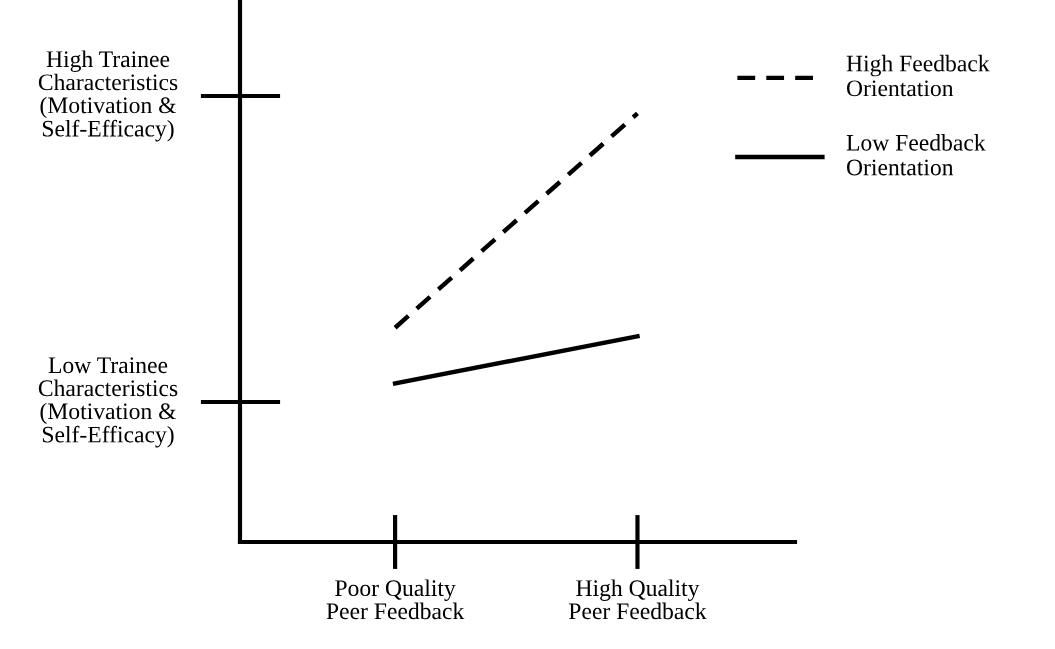 The width and height of the screenshot is (1055, 649). I want to click on legend-label: Low Feedback Orientation, so click(916, 155).